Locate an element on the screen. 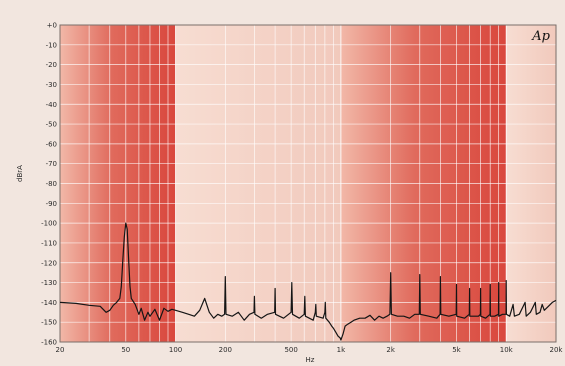  y-tick-label: -110 is located at coordinates (49, 243).